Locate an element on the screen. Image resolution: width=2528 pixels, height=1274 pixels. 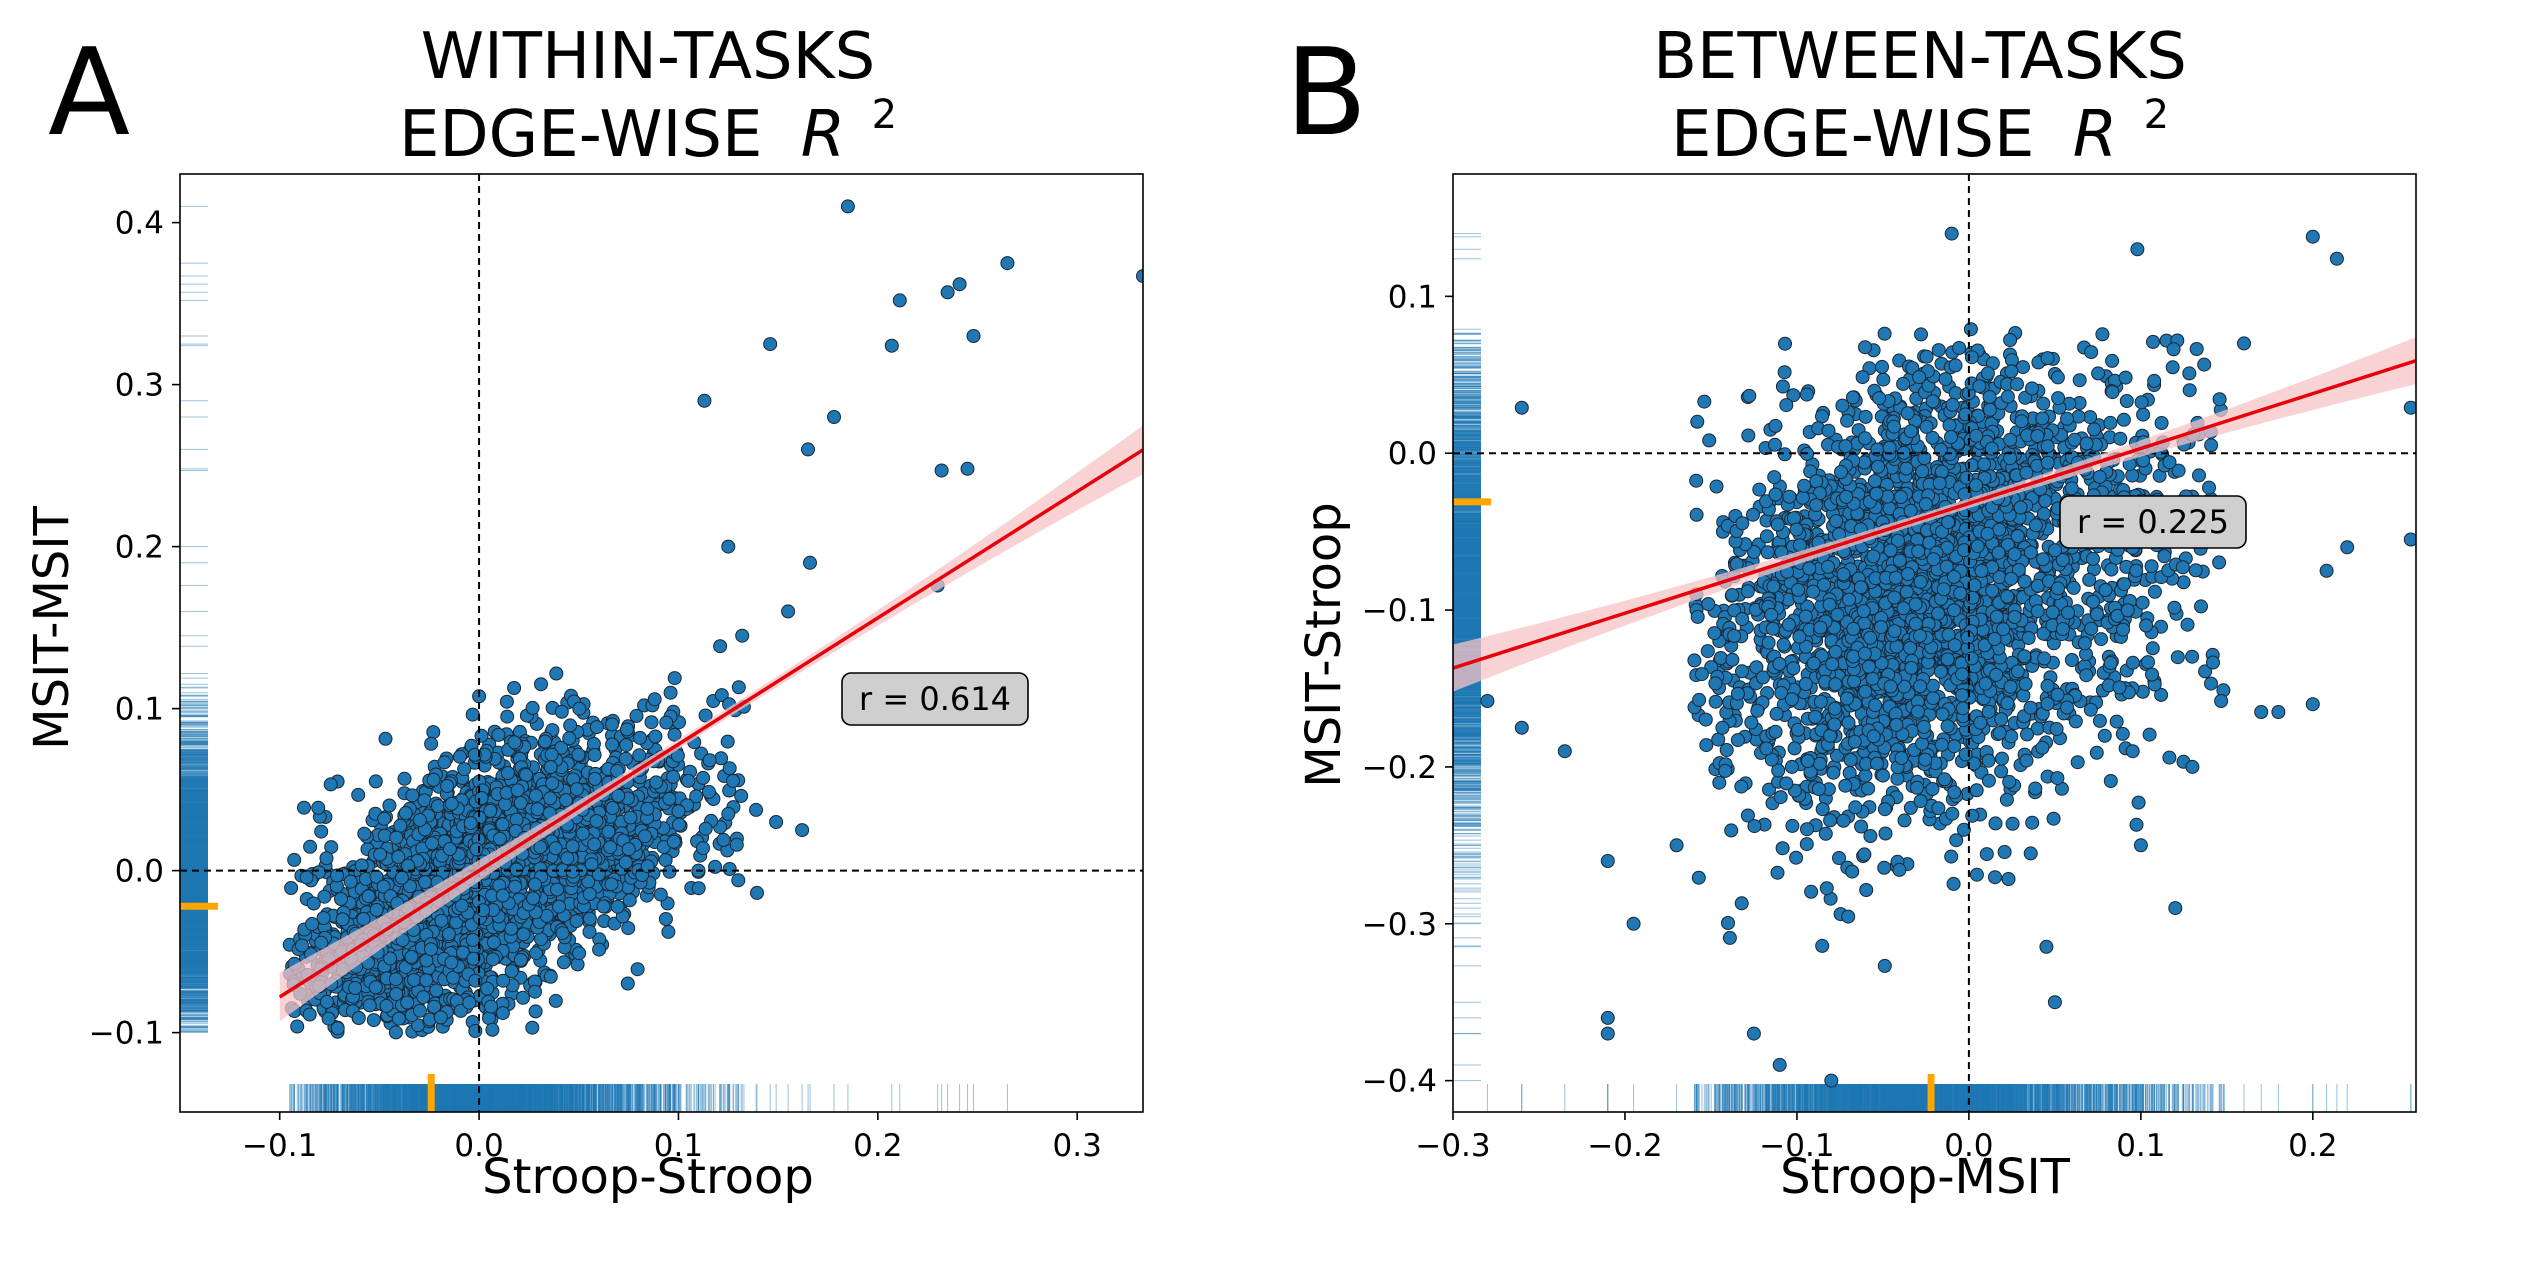
panel-a-annotation-text: r = 0.614 is located at coordinates (935, 699).